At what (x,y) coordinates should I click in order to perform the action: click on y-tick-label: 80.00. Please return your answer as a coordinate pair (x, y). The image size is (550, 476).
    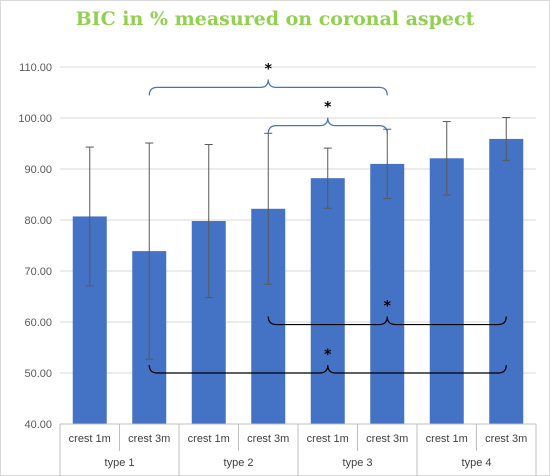
    Looking at the image, I should click on (38, 221).